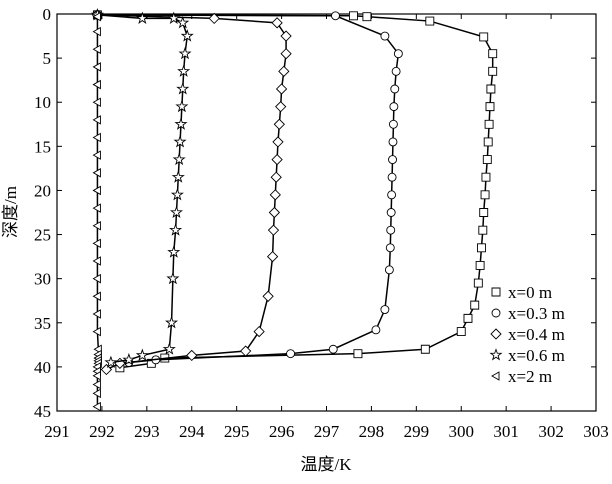  Describe the element at coordinates (147, 431) in the screenshot. I see `x-tick-label: 293` at that location.